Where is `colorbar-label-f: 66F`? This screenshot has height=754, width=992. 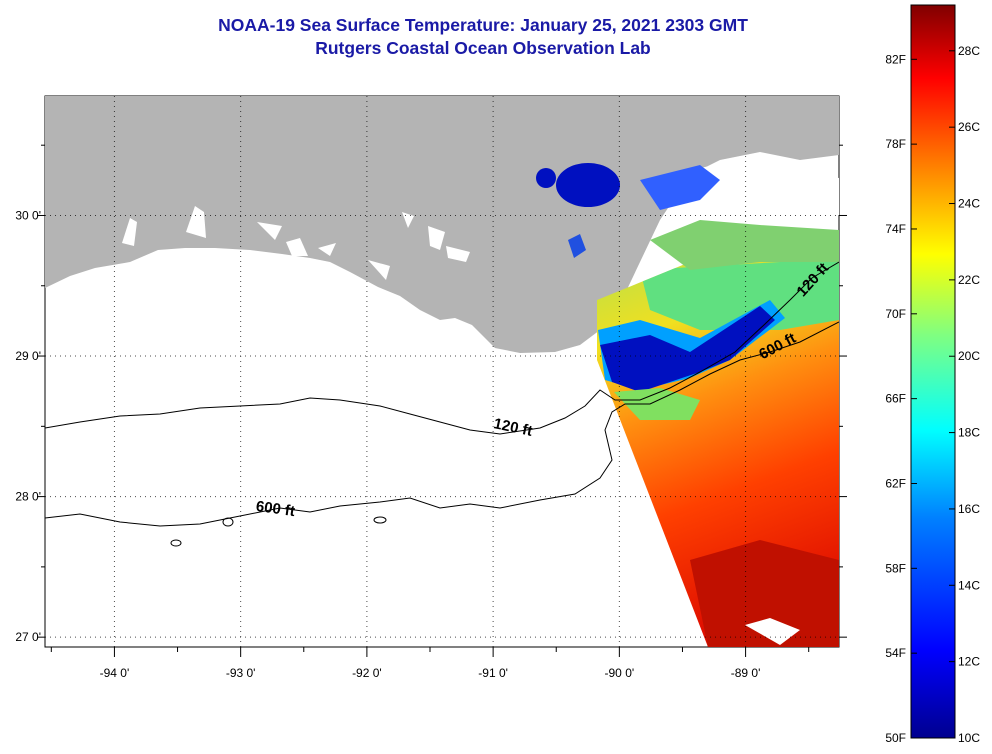
colorbar-label-f: 66F is located at coordinates (895, 399).